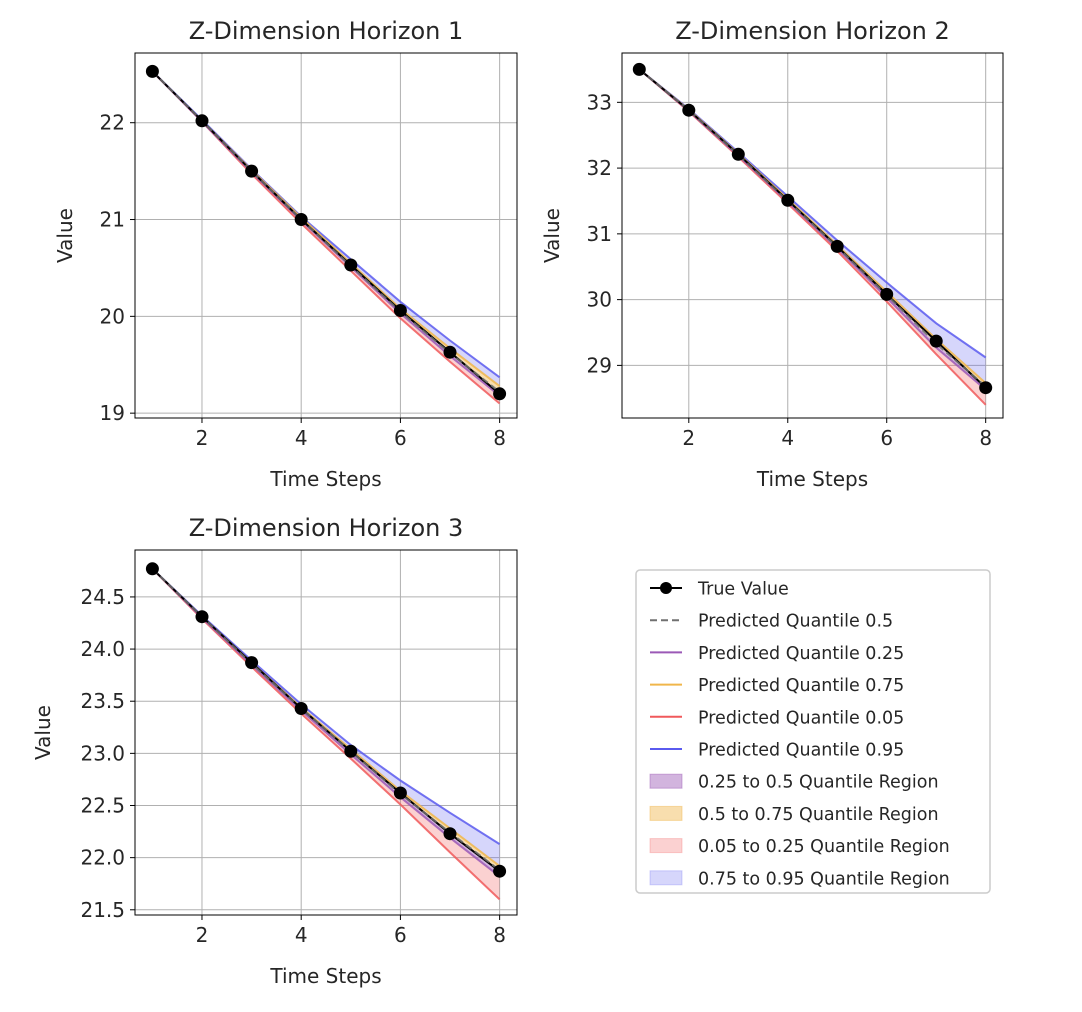 The image size is (1082, 1012). Describe the element at coordinates (112, 316) in the screenshot. I see `y-tick-label: 20` at that location.